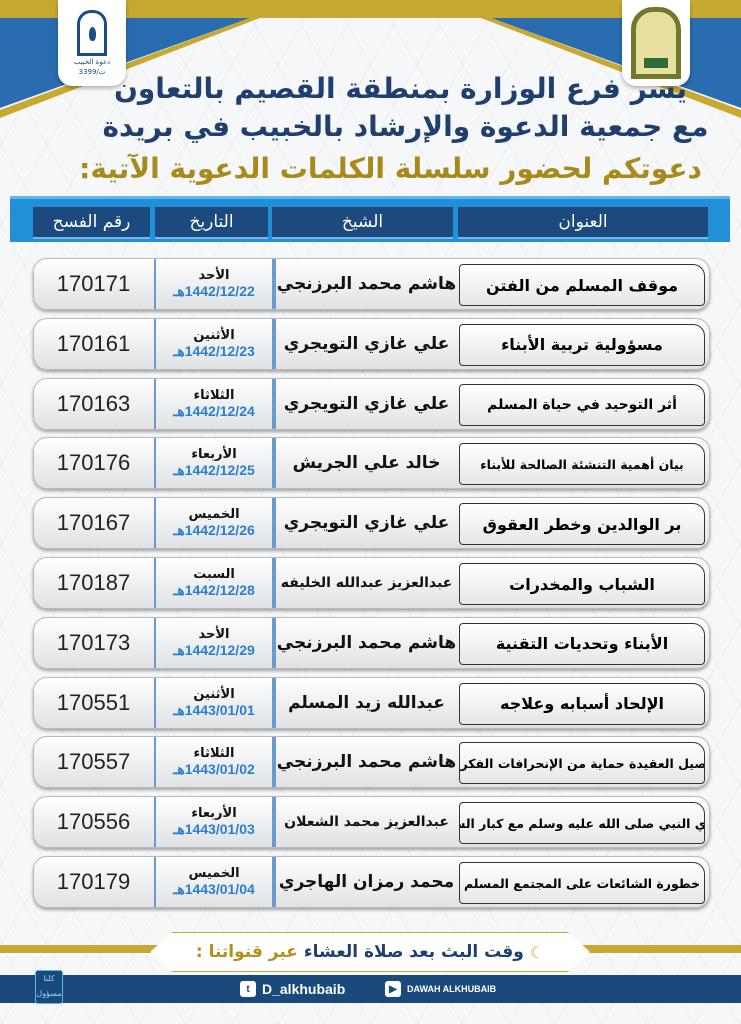 This screenshot has width=741, height=1024. I want to click on permit-number: 170173, so click(93, 642).